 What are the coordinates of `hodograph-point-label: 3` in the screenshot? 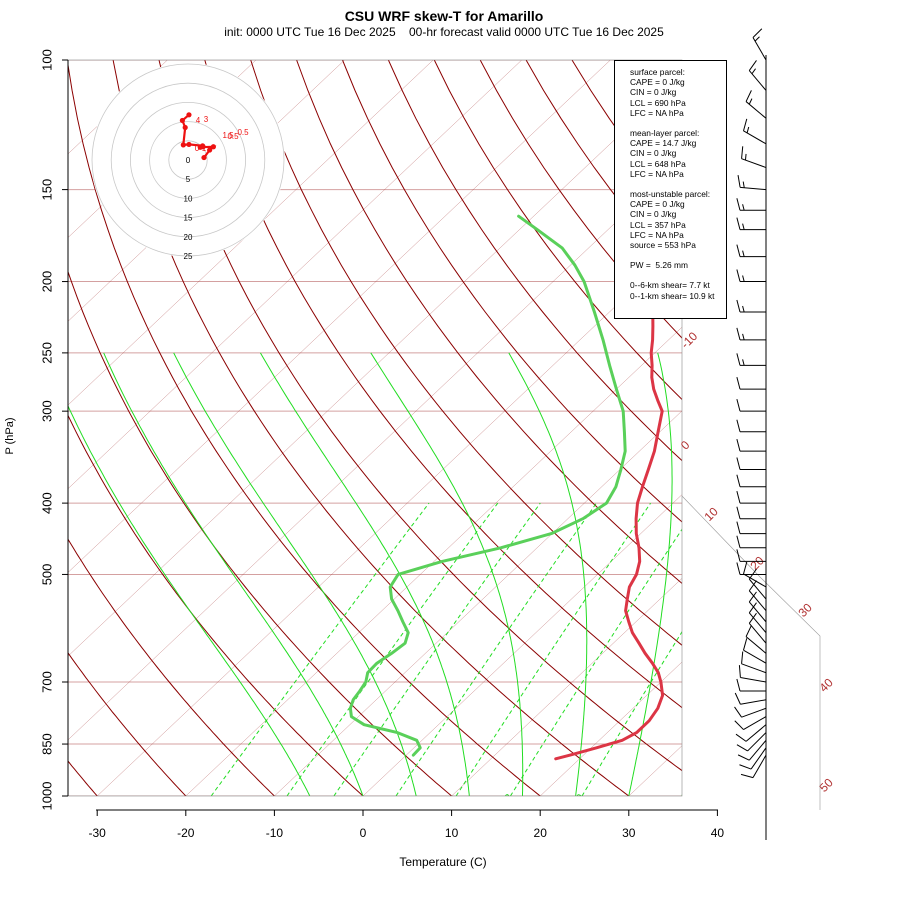 It's located at (206, 119).